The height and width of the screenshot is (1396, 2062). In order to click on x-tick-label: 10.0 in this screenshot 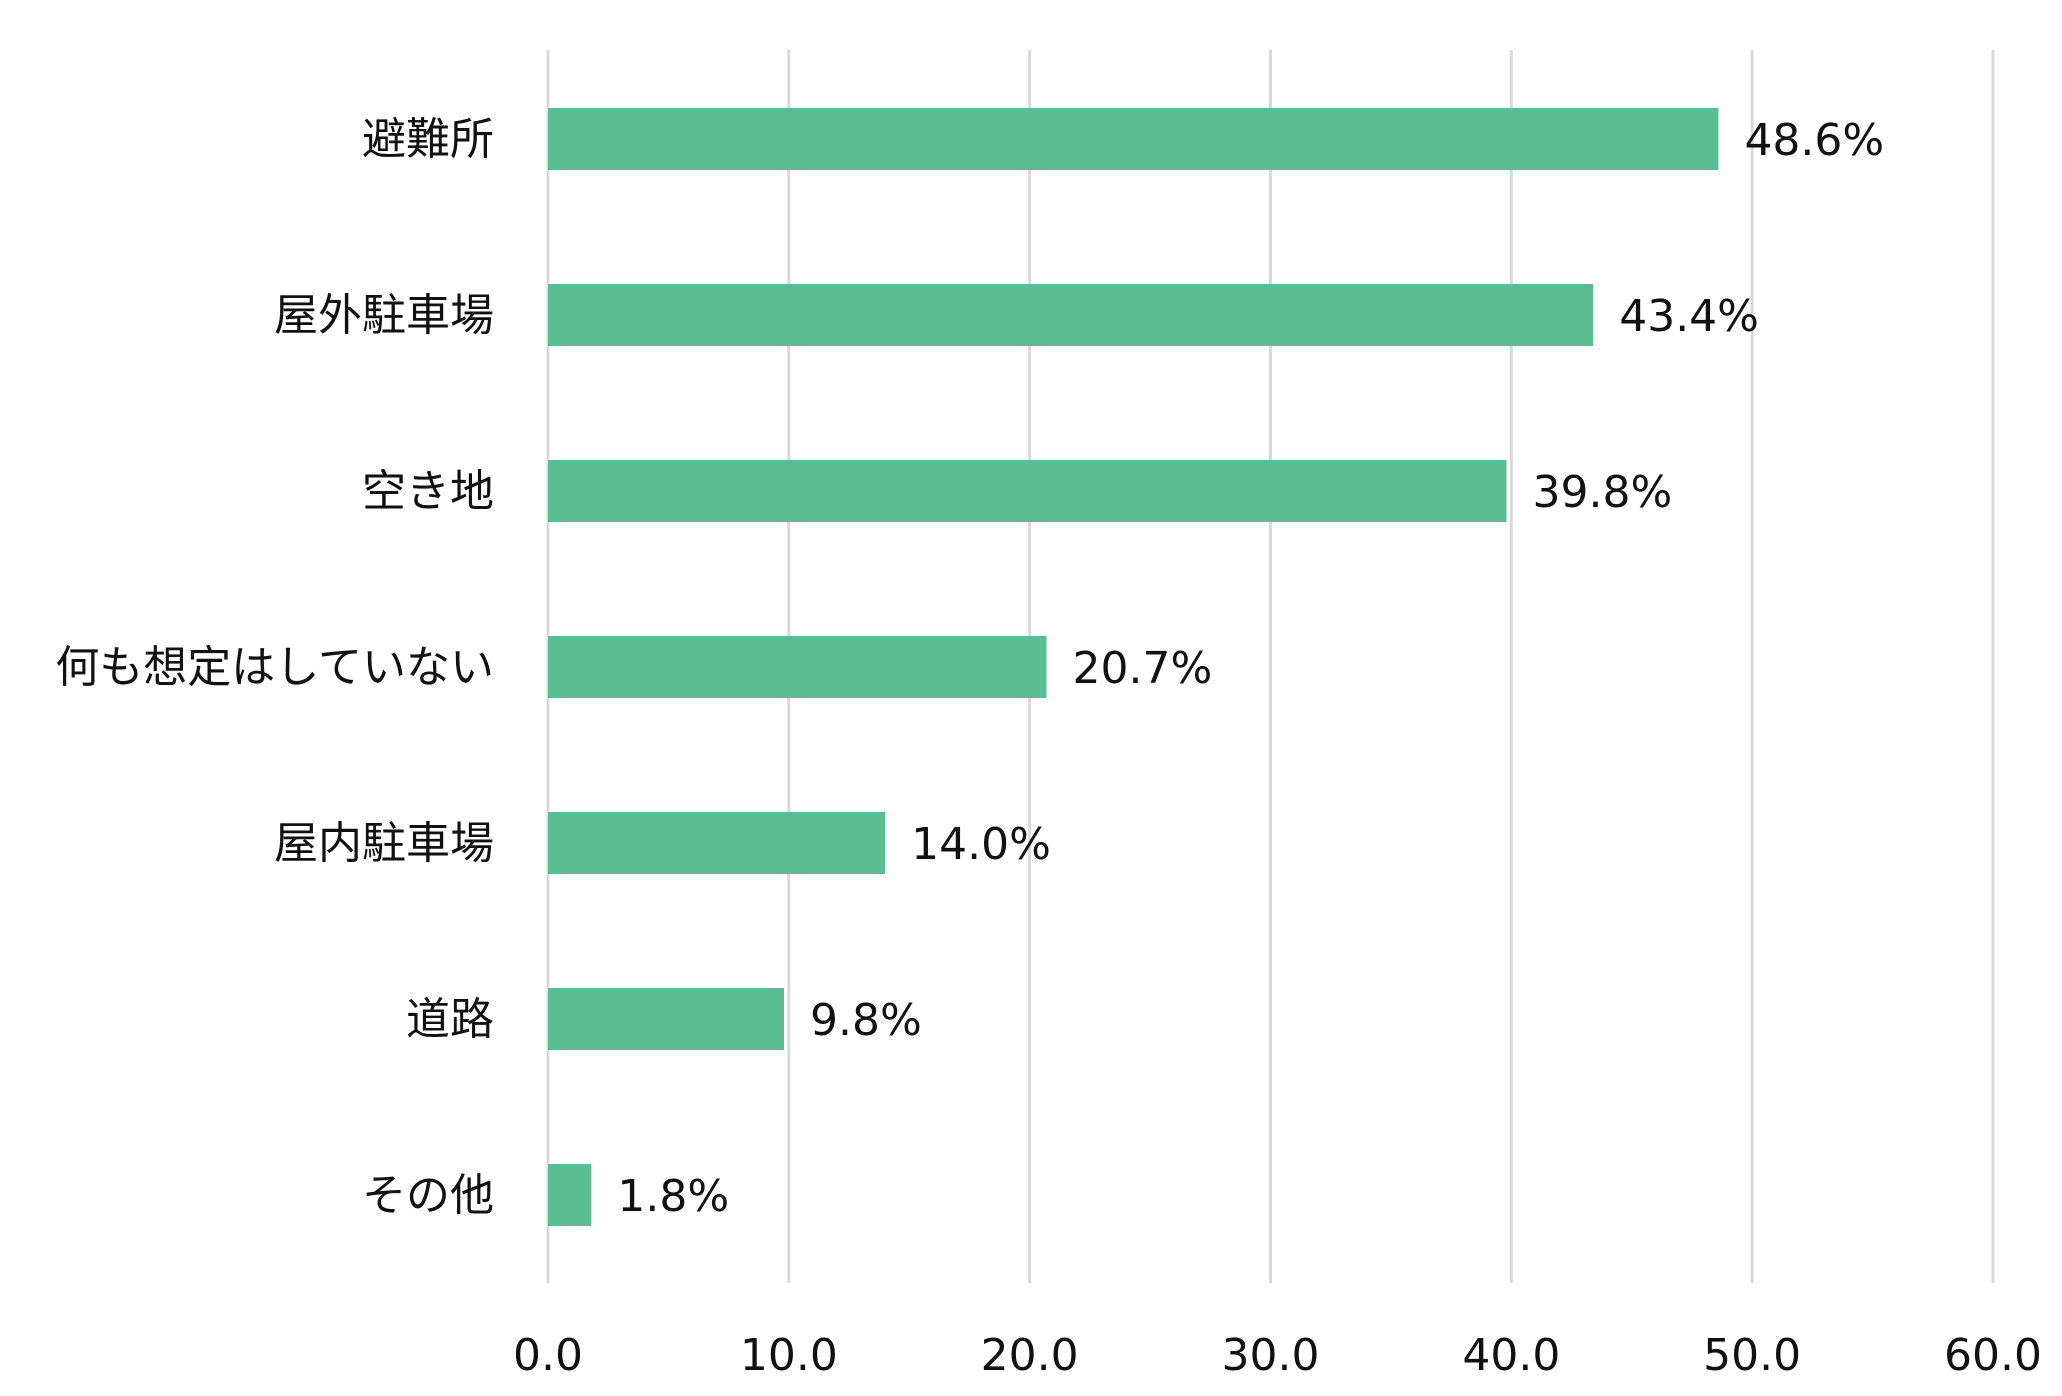, I will do `click(789, 1355)`.